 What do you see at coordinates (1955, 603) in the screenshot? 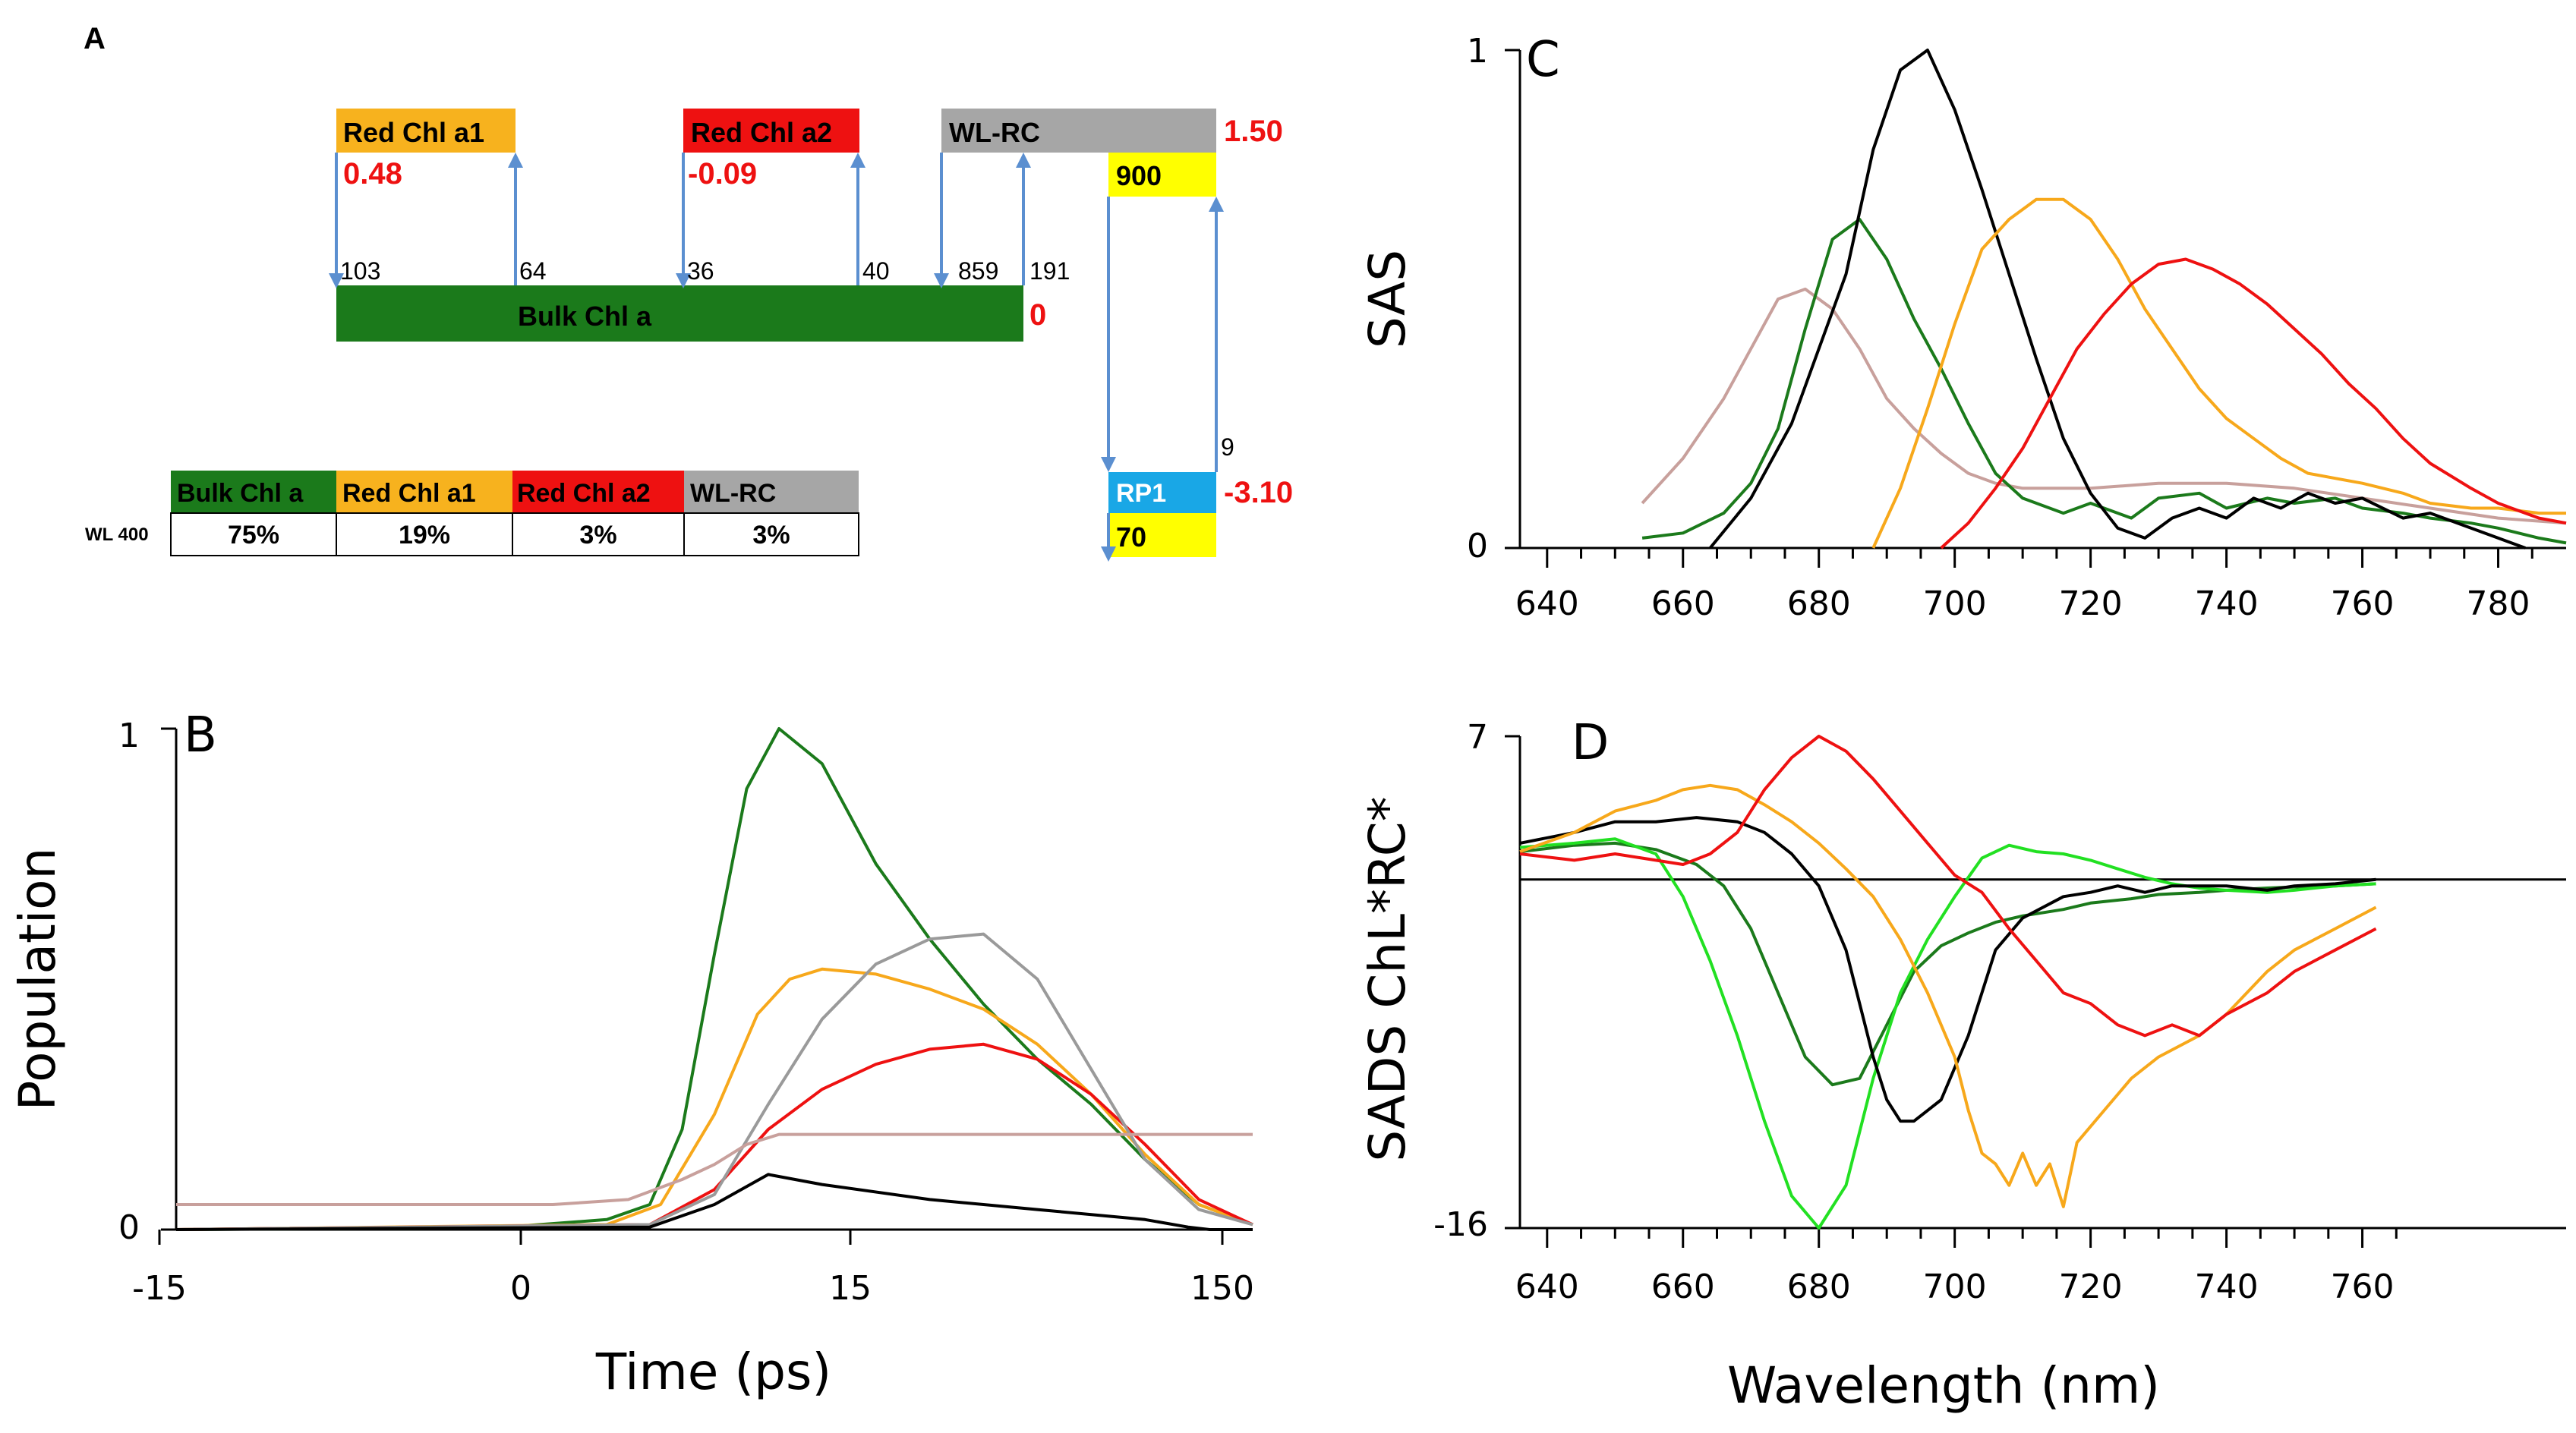
I see `panel-c-xtick-3: 700` at bounding box center [1955, 603].